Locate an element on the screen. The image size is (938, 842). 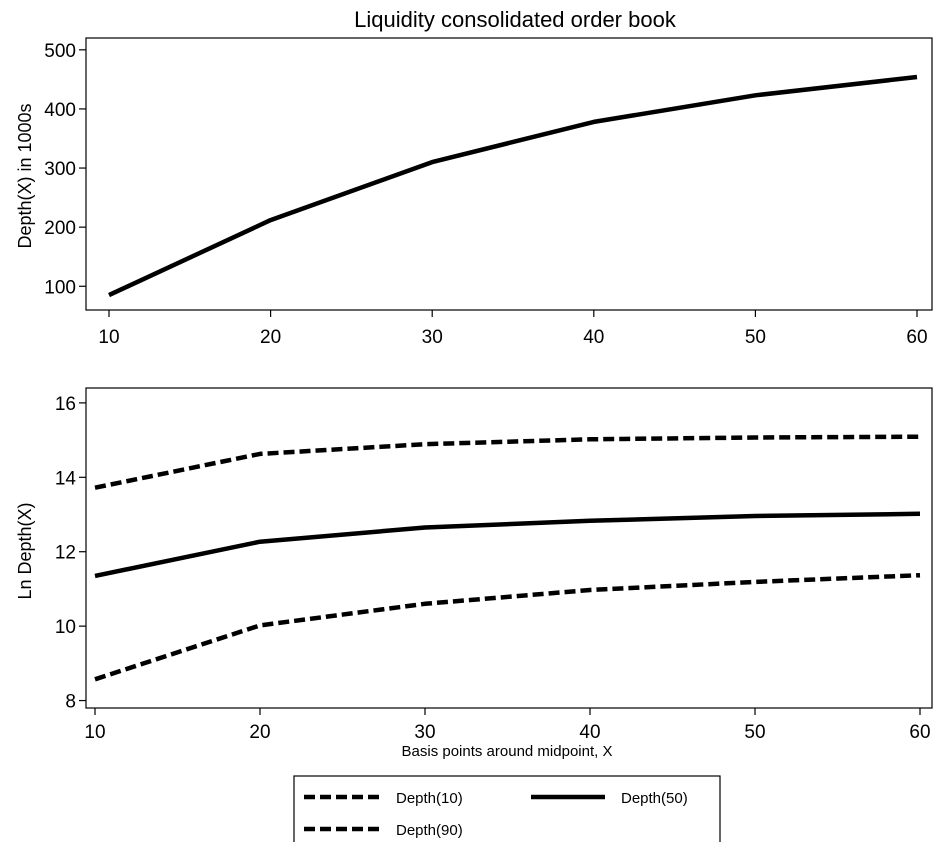
series-line-depth50 is located at coordinates (507, 545).